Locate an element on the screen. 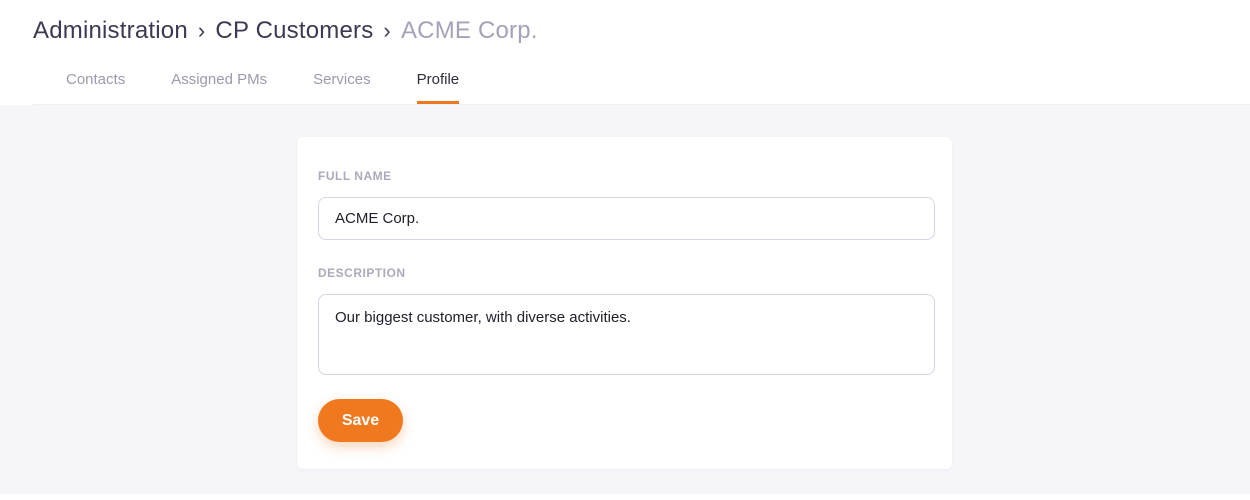 This screenshot has width=1250, height=500. full-name-input is located at coordinates (626, 218).